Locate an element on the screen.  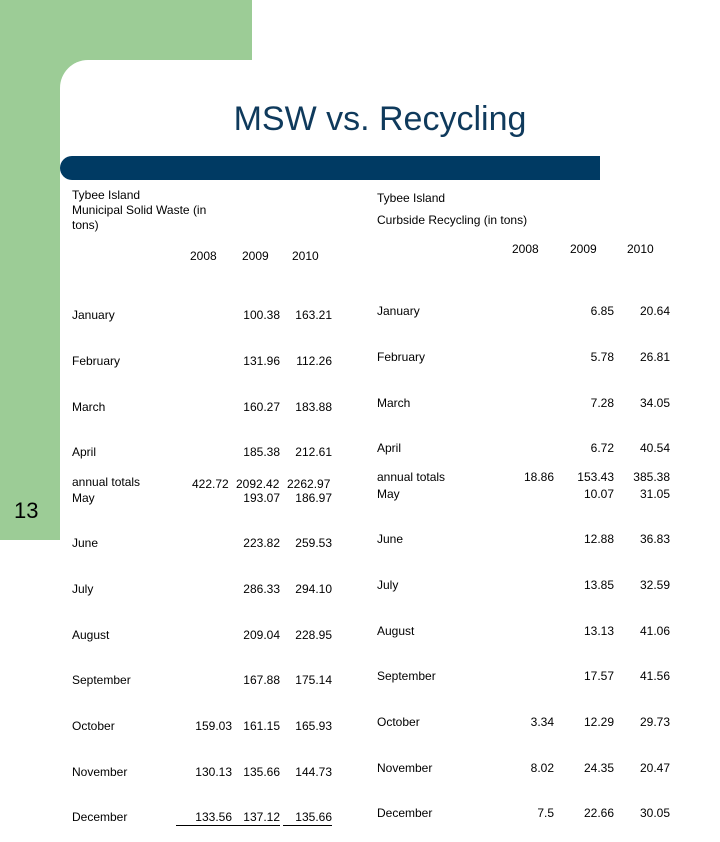
msw-heading-line-2: Municipal Solid Waste (in is located at coordinates (139, 210).